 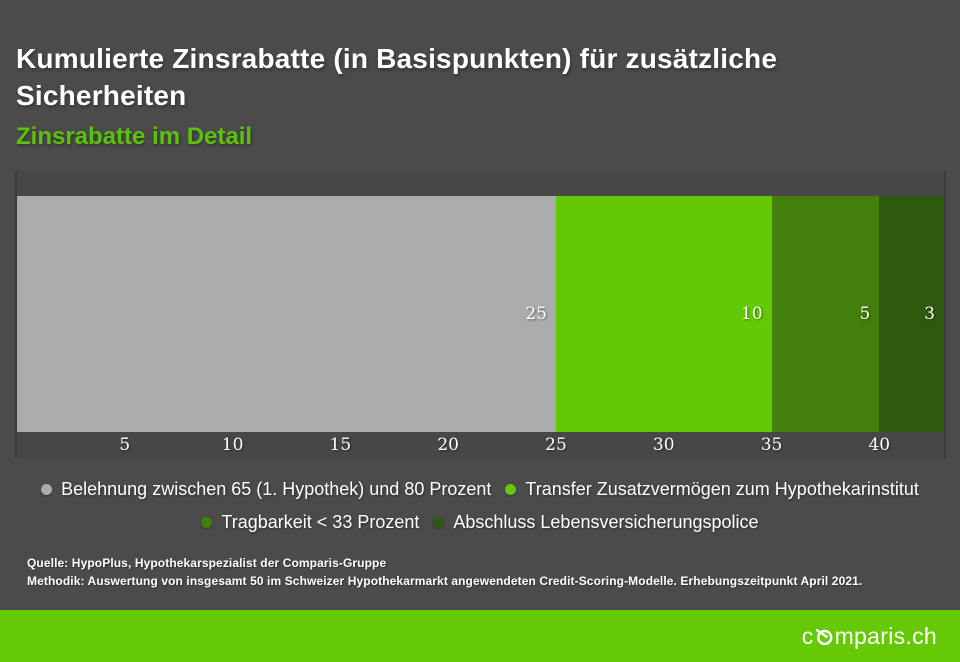 I want to click on legend-item-4: Abschluss Lebensversicherungspolice, so click(x=596, y=522).